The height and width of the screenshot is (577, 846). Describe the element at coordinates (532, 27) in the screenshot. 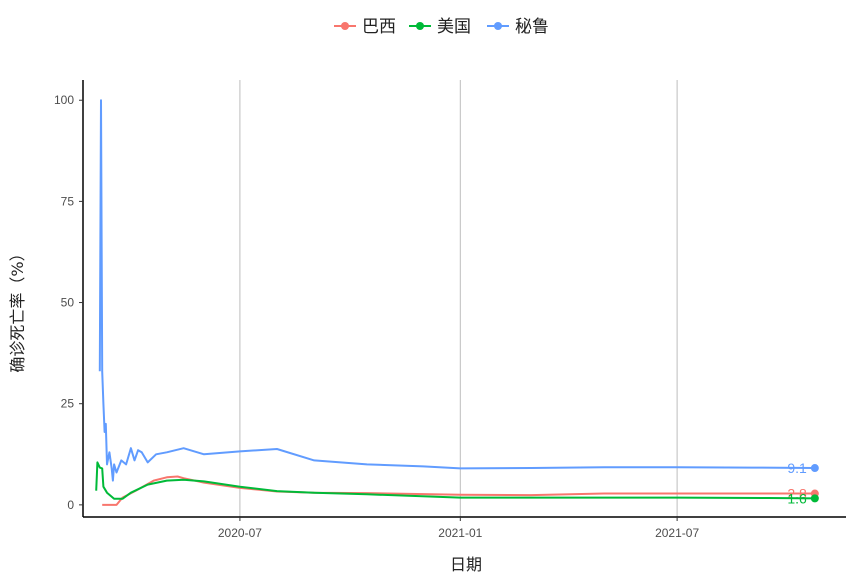

I see `legend-label: 秘鲁` at that location.